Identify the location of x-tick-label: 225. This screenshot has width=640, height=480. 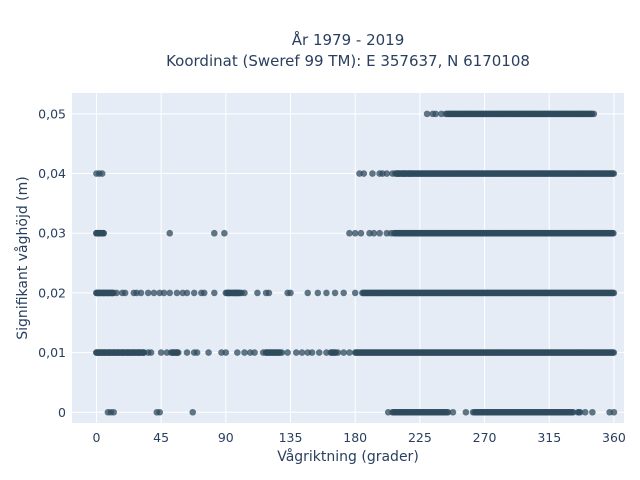
(420, 437).